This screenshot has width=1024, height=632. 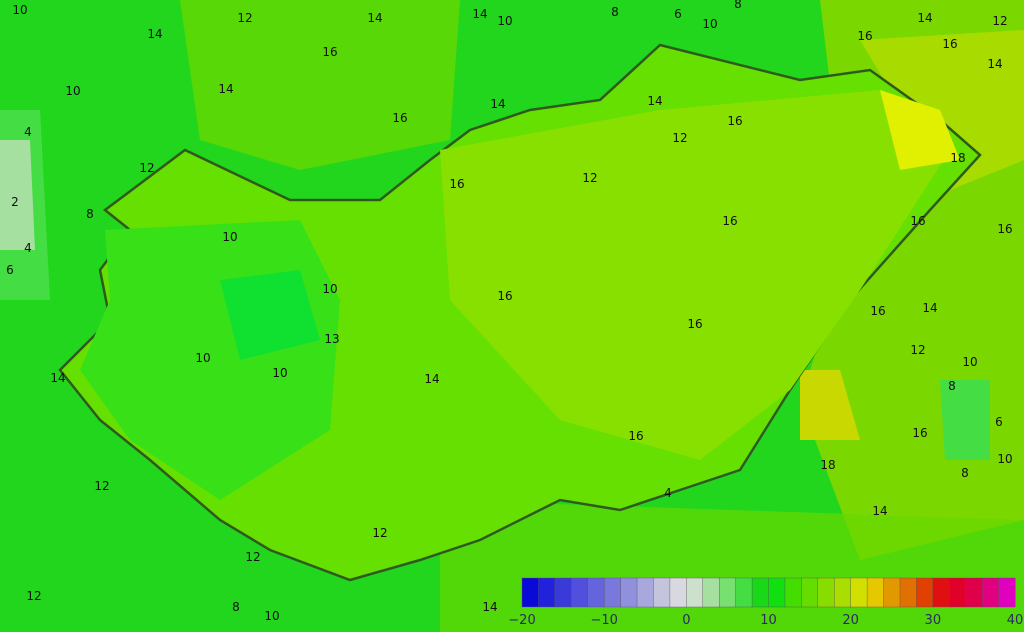 I want to click on colorbar: −20 −10 0 10 20 30 40, so click(x=766, y=602).